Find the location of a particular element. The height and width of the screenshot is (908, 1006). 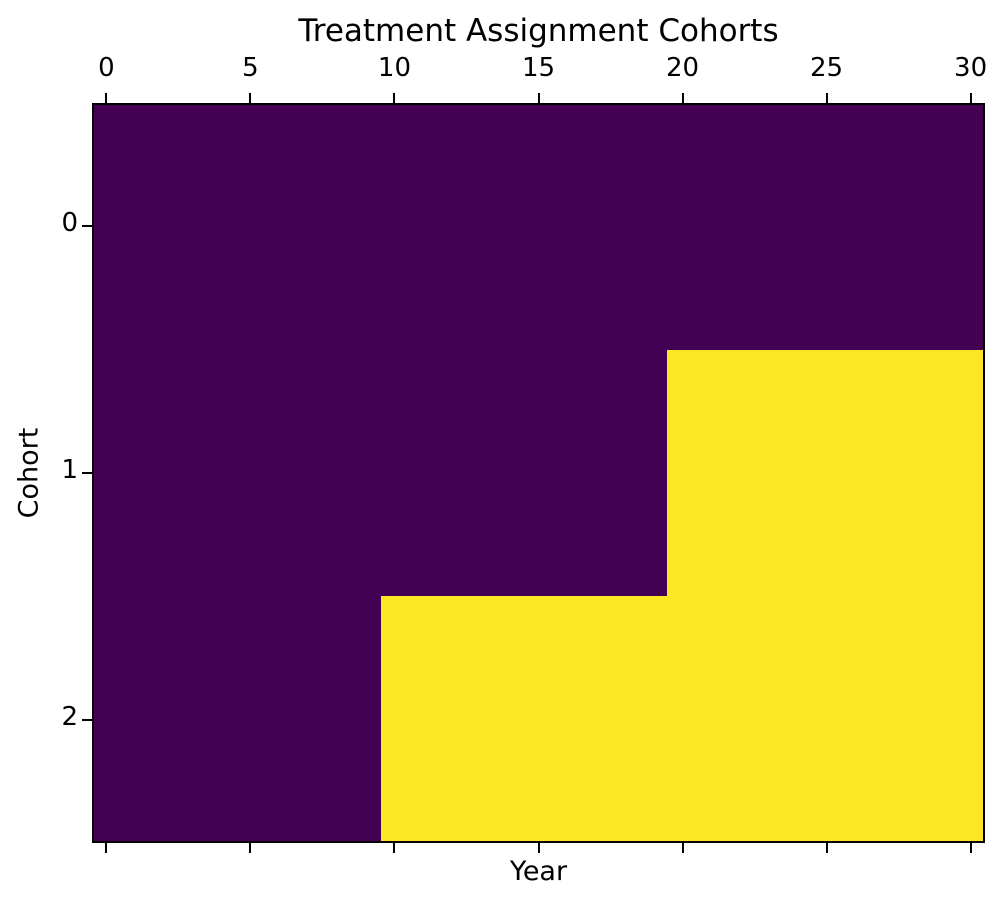

x-tick-label: 20 is located at coordinates (682, 68).